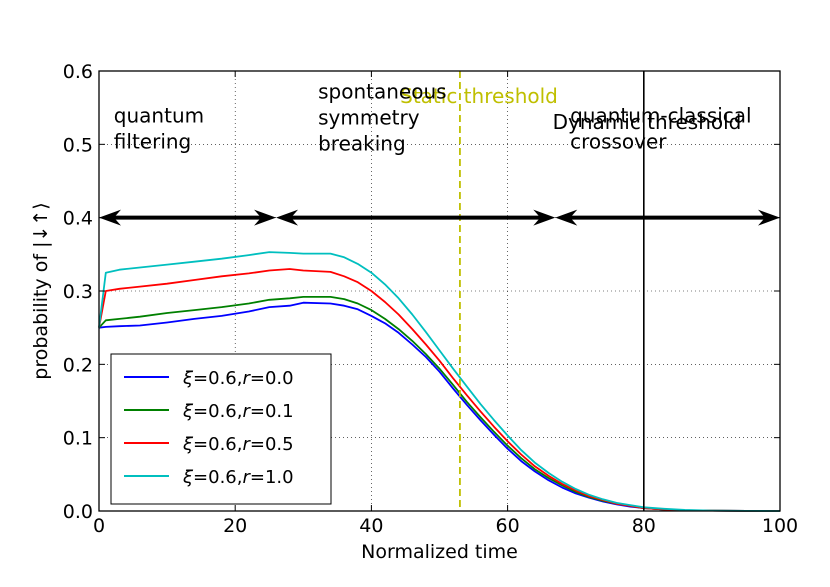  I want to click on y-tick-label: 0.4, so click(78, 219).